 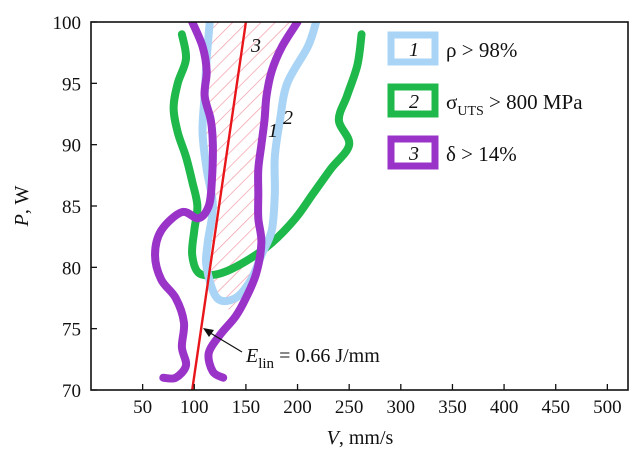 What do you see at coordinates (255, 46) in the screenshot?
I see `curve-label-3: 3` at bounding box center [255, 46].